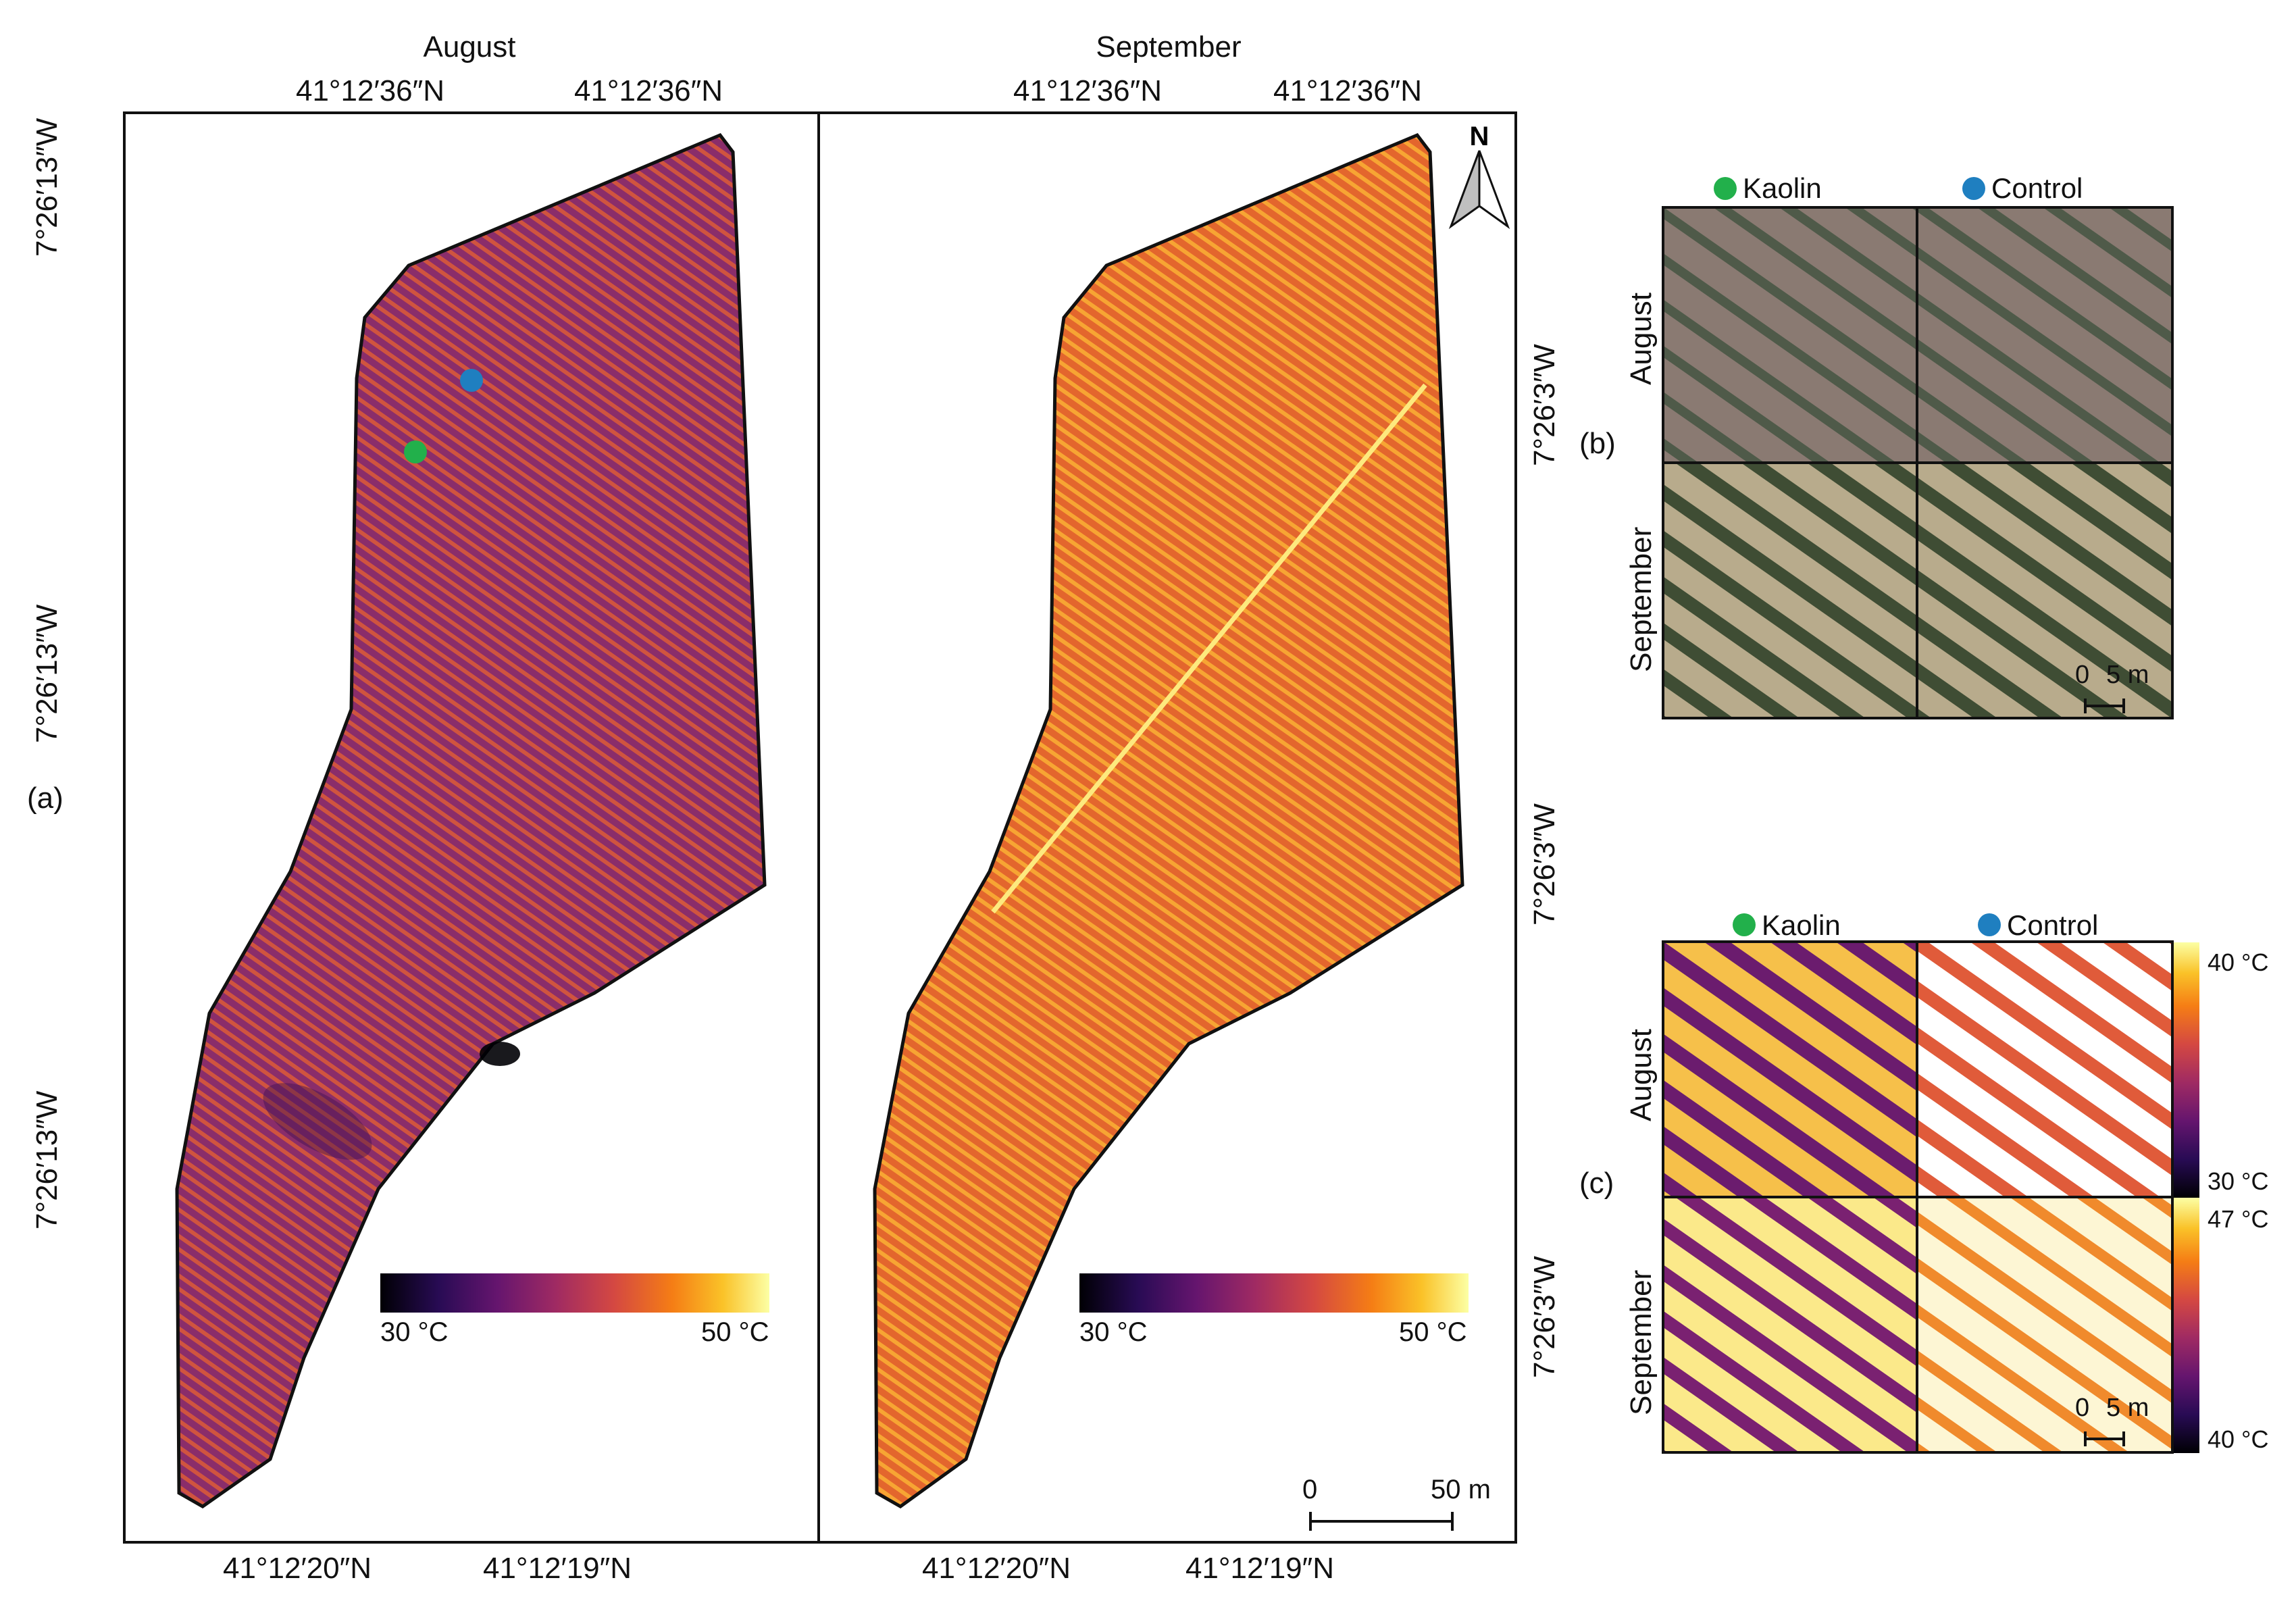  Describe the element at coordinates (735, 1332) in the screenshot. I see `colorbar-august-max: 50 °C` at that location.